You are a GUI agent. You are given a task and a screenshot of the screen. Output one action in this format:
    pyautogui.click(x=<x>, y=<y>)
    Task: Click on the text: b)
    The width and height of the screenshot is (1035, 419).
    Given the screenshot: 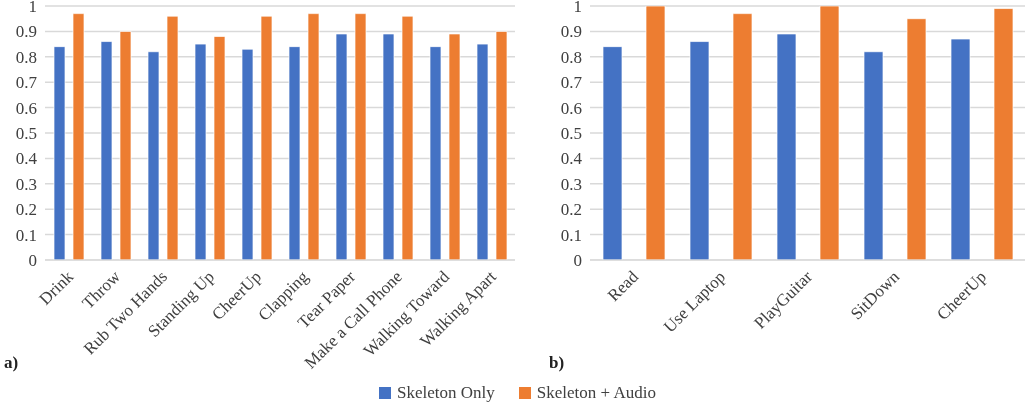 What is the action you would take?
    pyautogui.click(x=557, y=363)
    